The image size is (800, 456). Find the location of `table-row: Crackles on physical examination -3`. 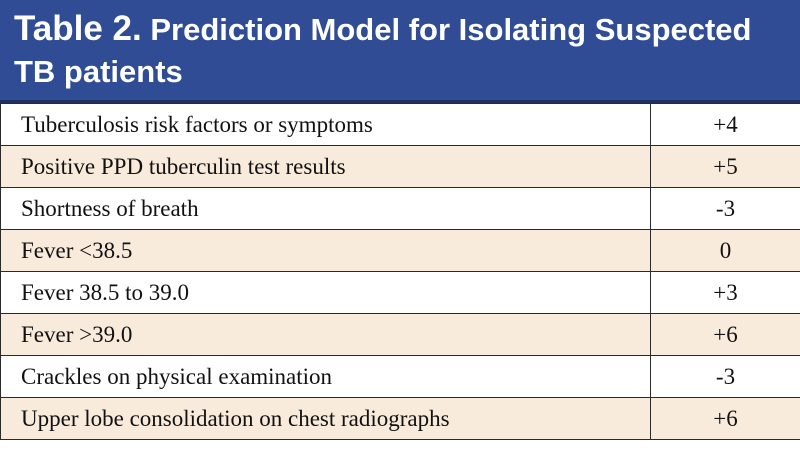

table-row: Crackles on physical examination -3 is located at coordinates (400, 376).